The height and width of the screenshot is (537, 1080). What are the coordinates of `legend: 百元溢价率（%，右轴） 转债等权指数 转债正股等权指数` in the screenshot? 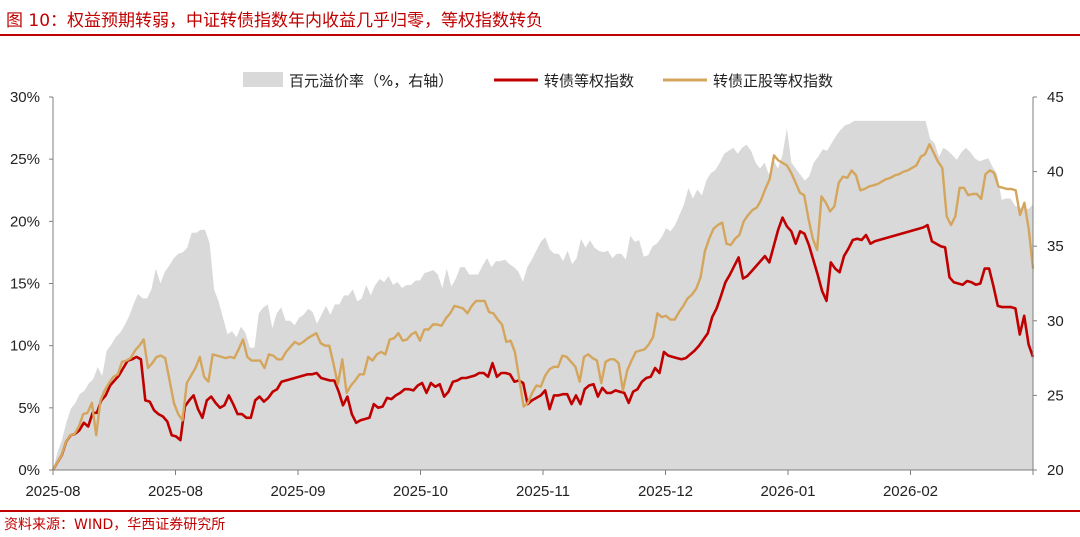 It's located at (538, 81).